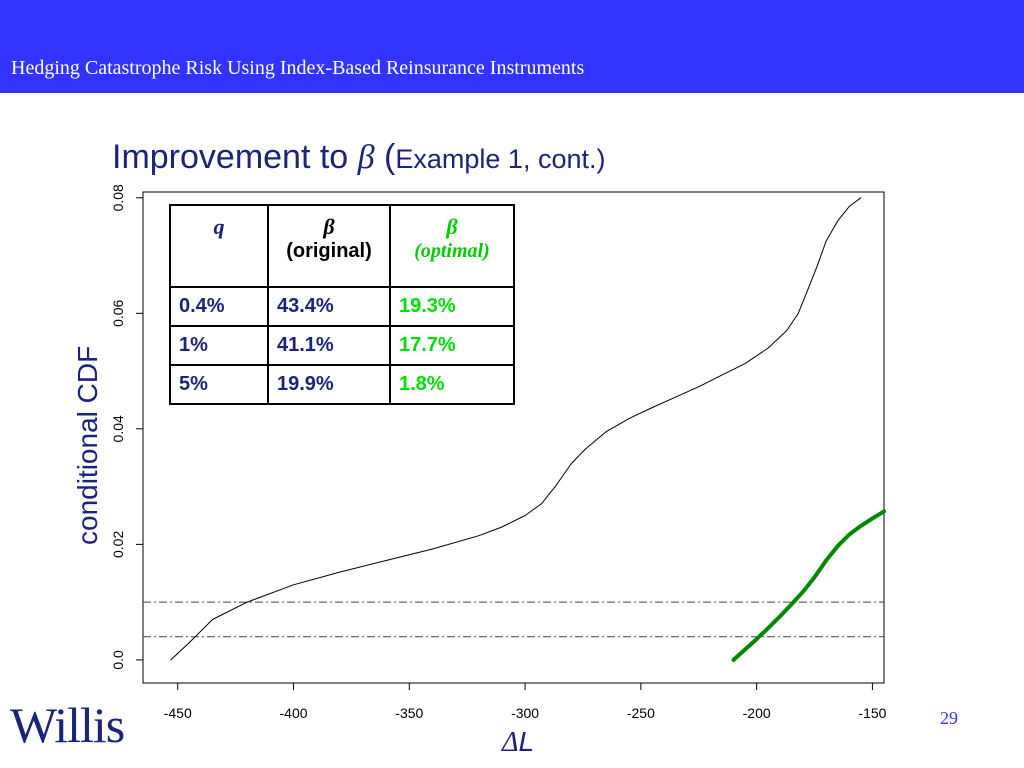  I want to click on cell-q: 0.4%, so click(219, 306).